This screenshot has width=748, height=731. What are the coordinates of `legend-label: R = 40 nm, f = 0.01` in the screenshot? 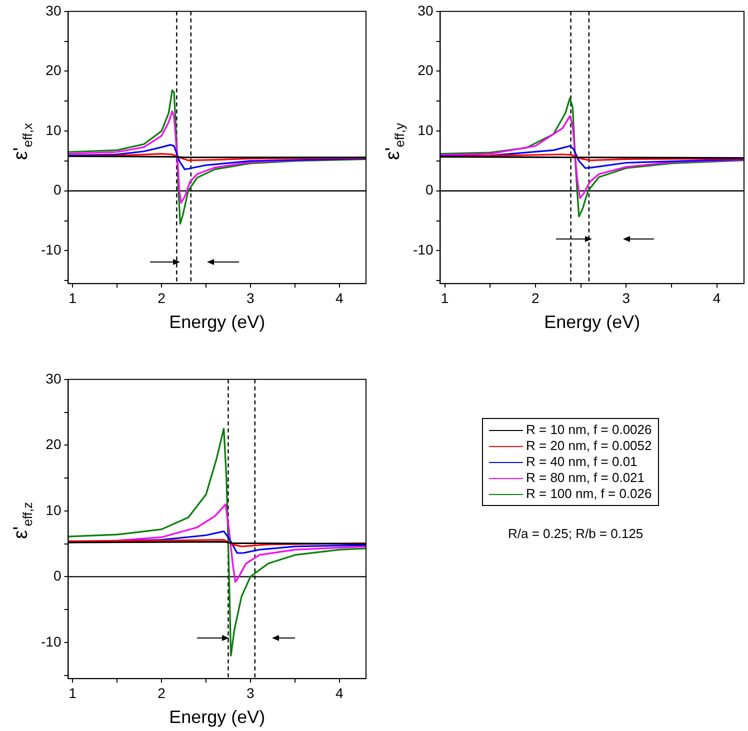 It's located at (582, 462).